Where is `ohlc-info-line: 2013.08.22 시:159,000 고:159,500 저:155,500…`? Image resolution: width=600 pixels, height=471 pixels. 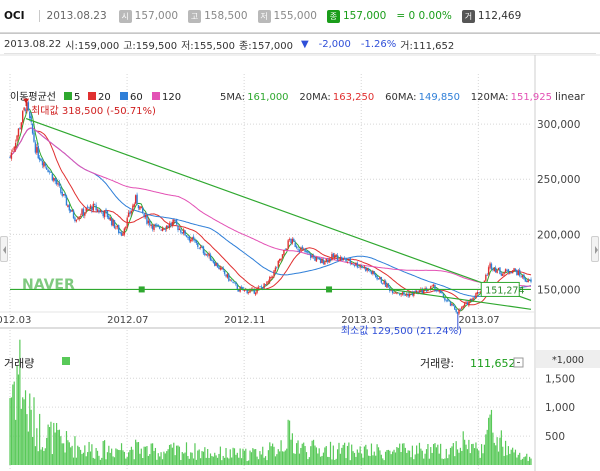 ohlc-info-line: 2013.08.22 시:159,000 고:159,500 저:155,500… is located at coordinates (300, 45).